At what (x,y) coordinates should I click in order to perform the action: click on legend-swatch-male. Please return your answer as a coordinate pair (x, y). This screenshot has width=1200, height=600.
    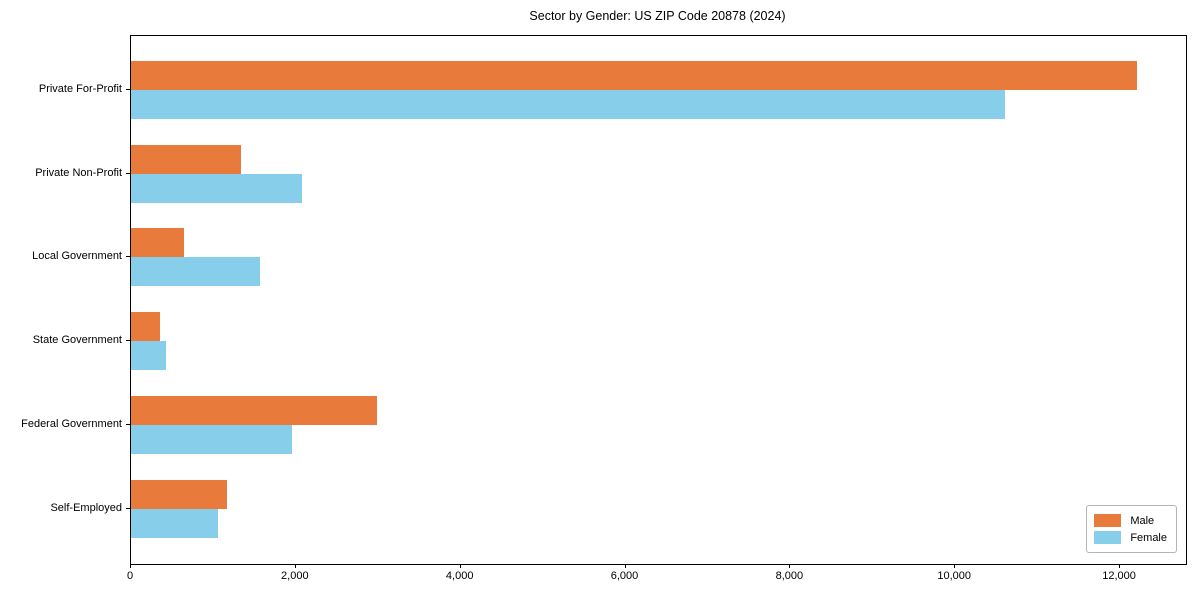
    Looking at the image, I should click on (1108, 520).